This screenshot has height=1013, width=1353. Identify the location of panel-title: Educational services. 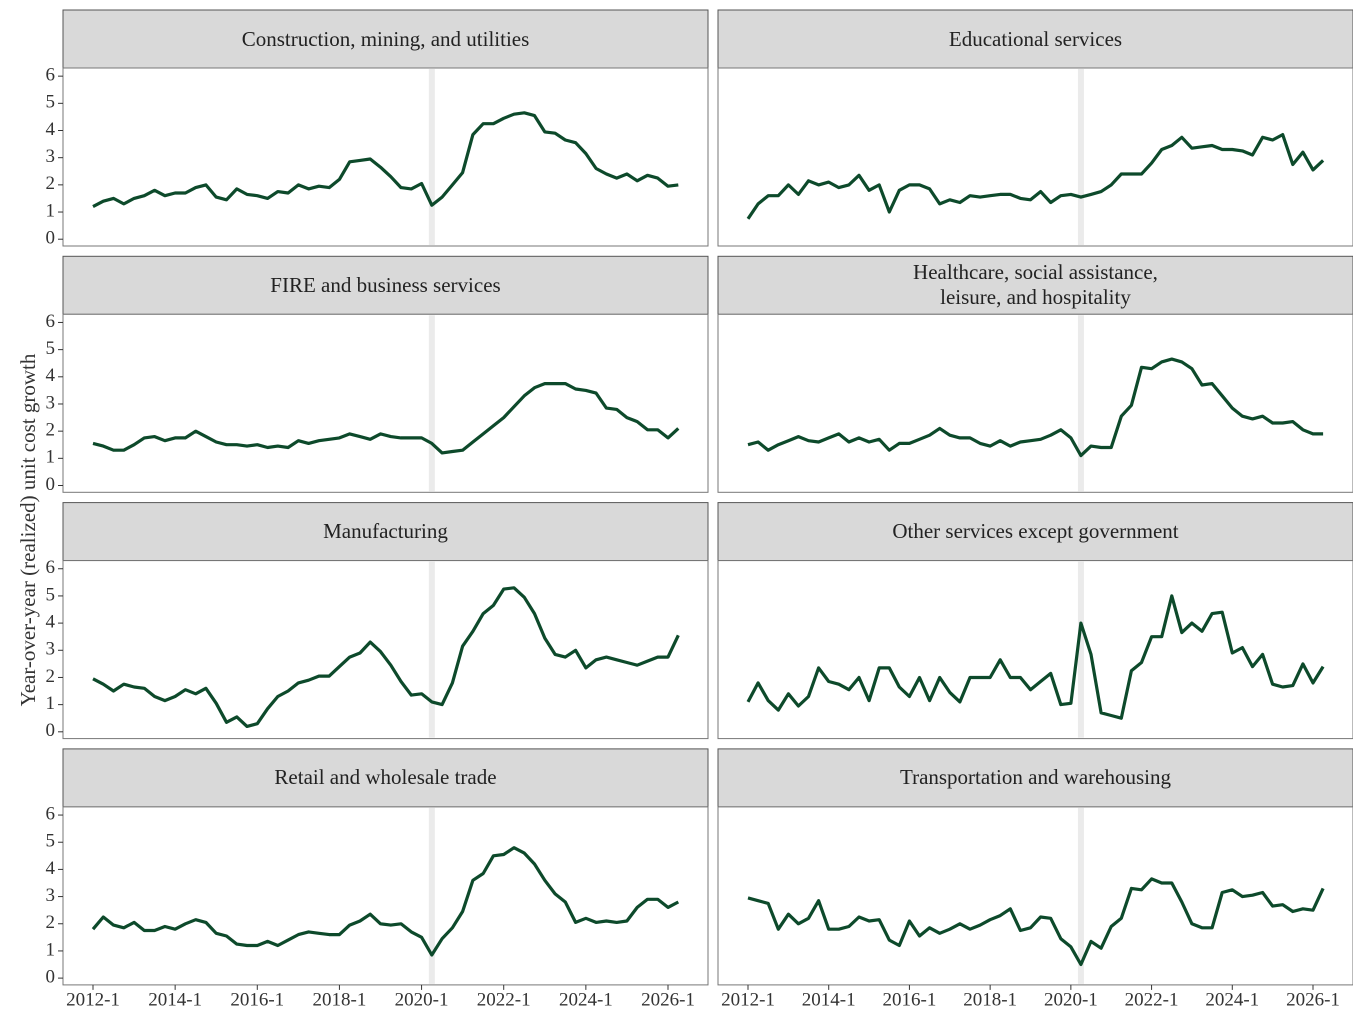
(1035, 38).